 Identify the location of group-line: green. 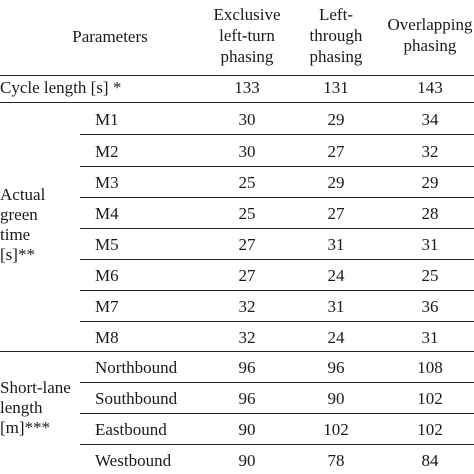
(19, 214).